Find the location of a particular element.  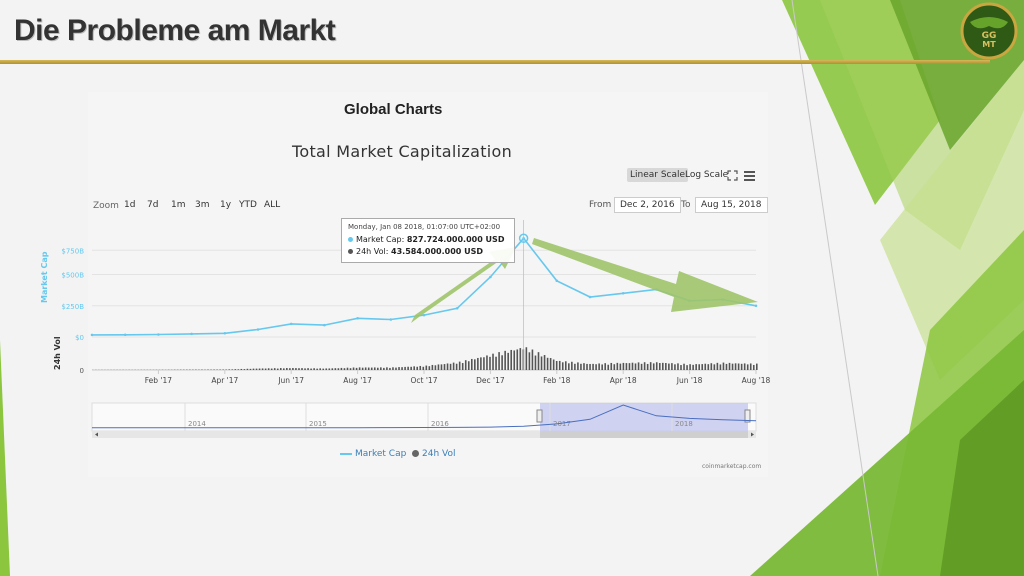

log-scale-button: Log Scale is located at coordinates (707, 175).